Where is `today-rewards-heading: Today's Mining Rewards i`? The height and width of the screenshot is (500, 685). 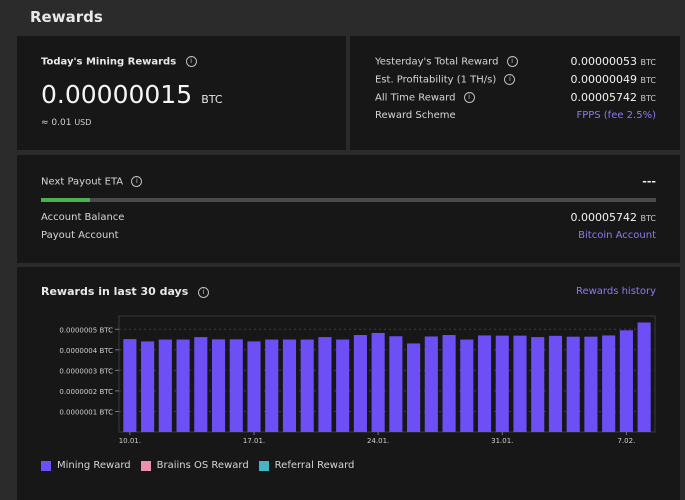
today-rewards-heading: Today's Mining Rewards i is located at coordinates (119, 62).